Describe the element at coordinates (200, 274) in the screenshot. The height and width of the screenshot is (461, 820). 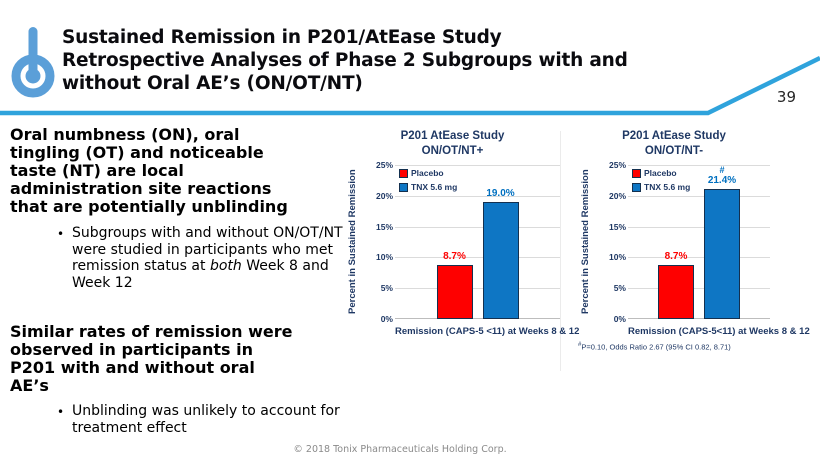
I see `bullet1-text-after: Week 8 and Week 12` at that location.